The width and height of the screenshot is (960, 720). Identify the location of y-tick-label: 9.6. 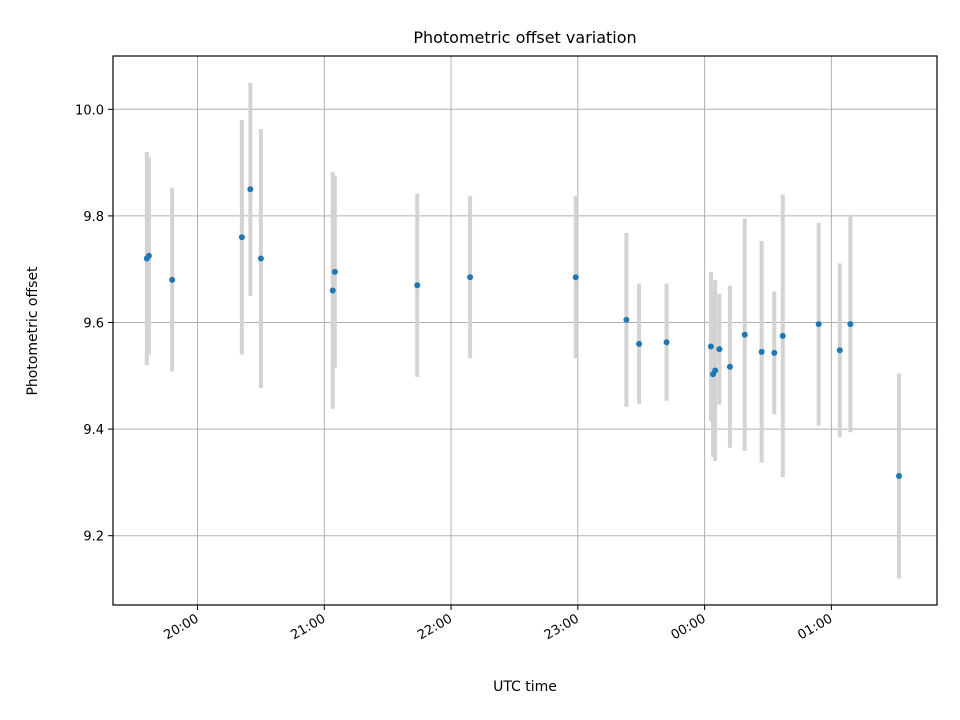
(93, 324).